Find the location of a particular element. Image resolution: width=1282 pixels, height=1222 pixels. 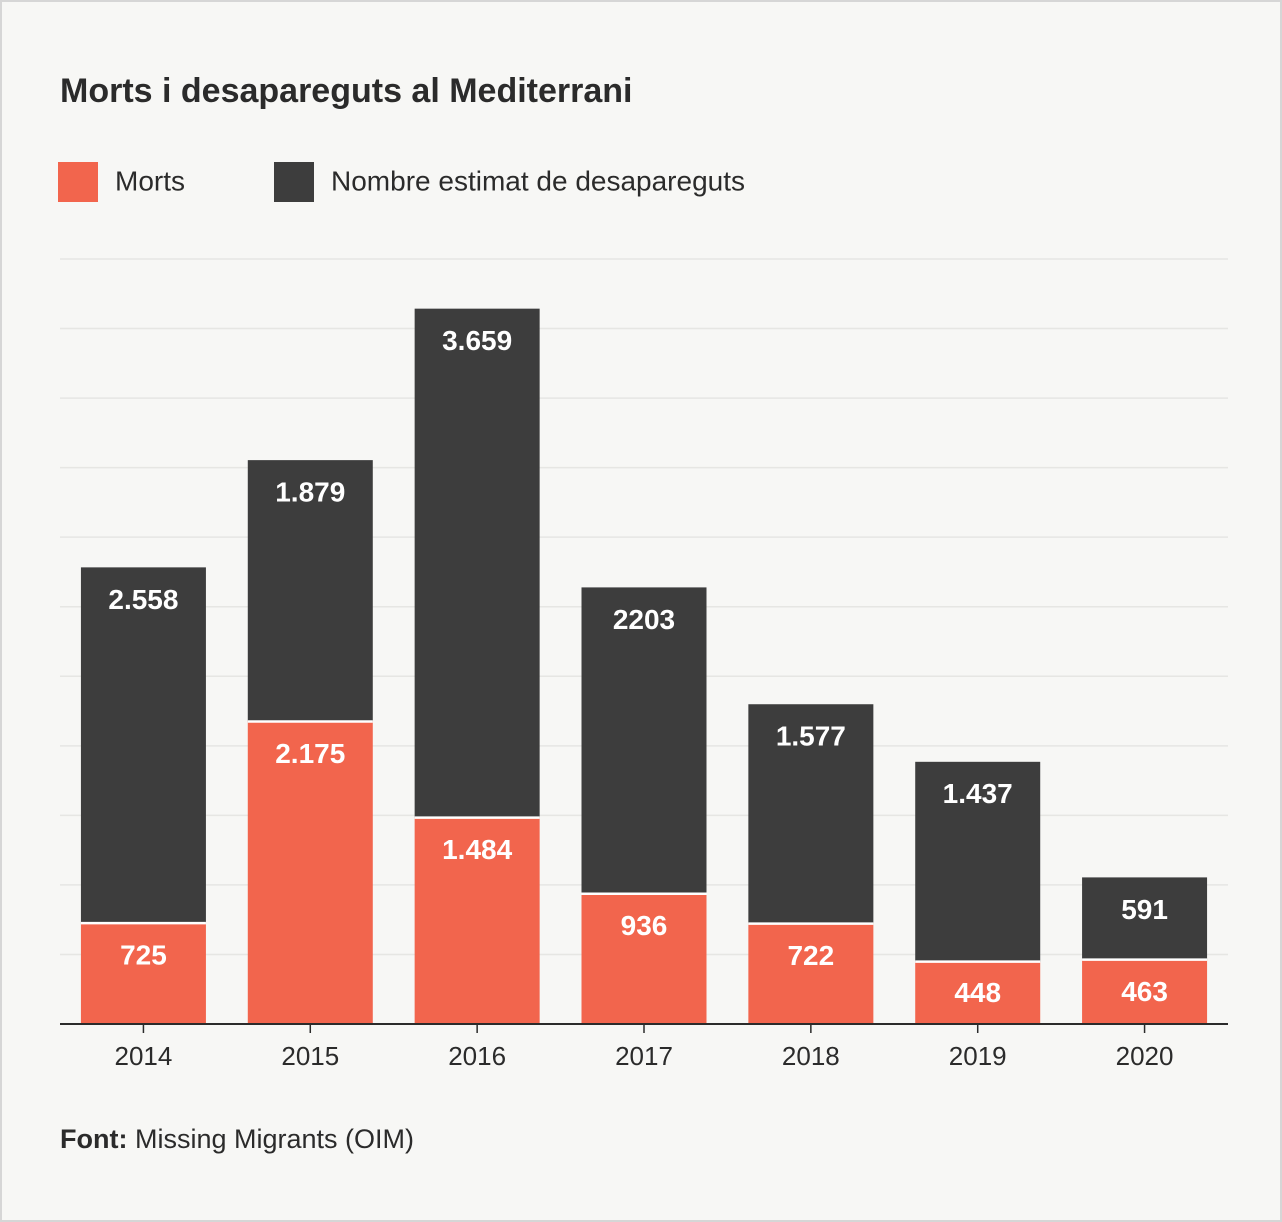

value-label: 2203 is located at coordinates (644, 619).